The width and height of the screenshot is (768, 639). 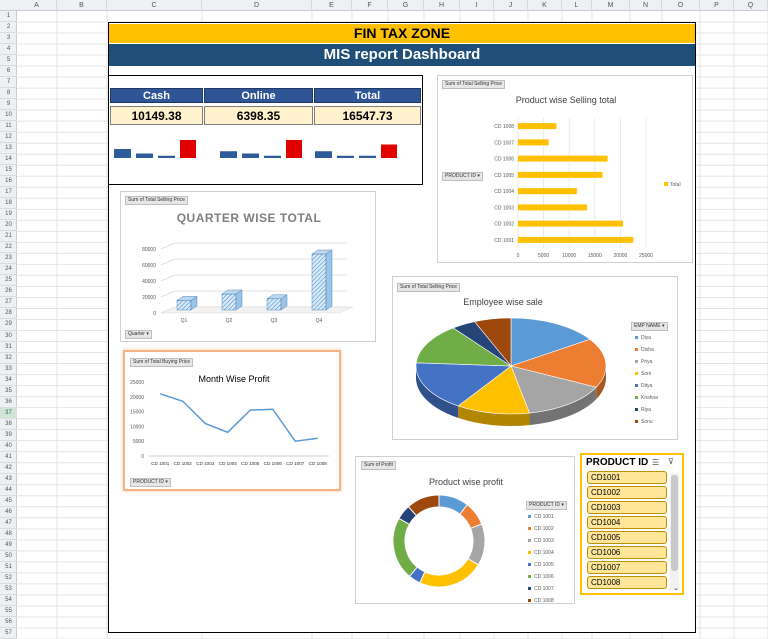 What do you see at coordinates (8, 116) in the screenshot?
I see `row-header: 10` at bounding box center [8, 116].